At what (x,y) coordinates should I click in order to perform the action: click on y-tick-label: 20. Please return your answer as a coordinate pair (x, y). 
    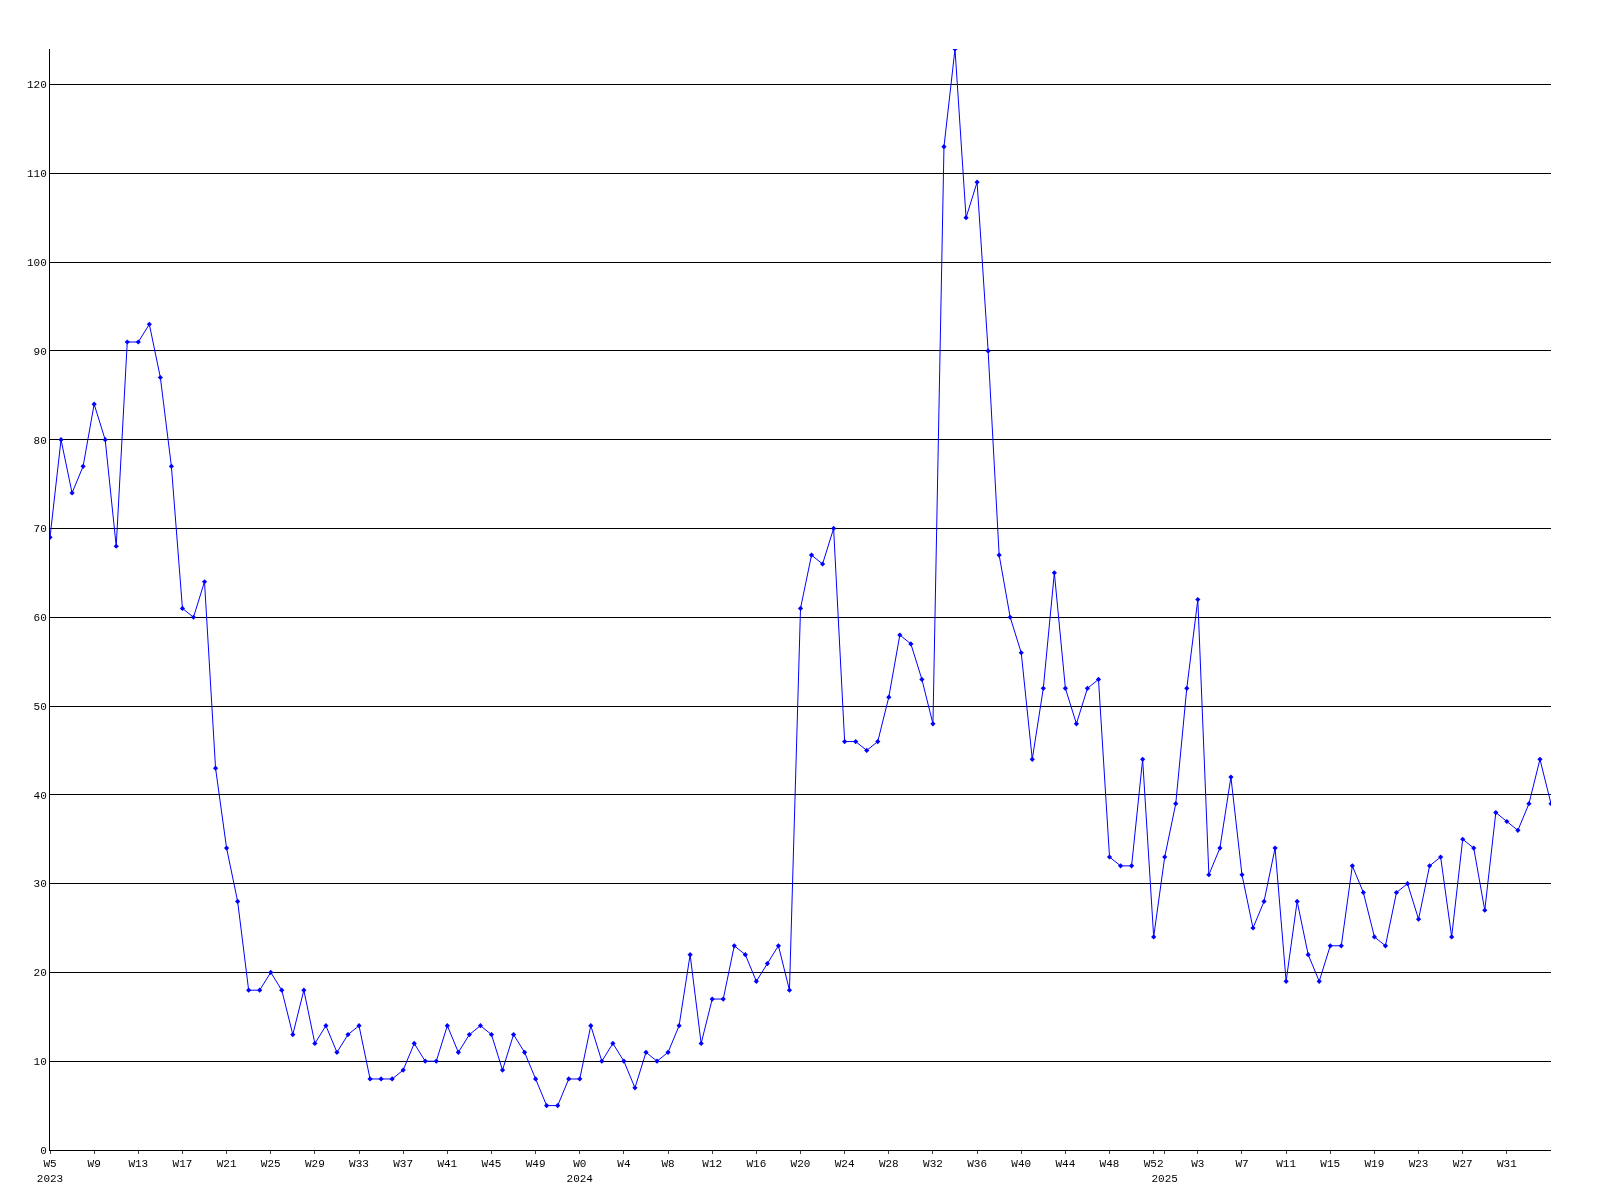
    Looking at the image, I should click on (40, 973).